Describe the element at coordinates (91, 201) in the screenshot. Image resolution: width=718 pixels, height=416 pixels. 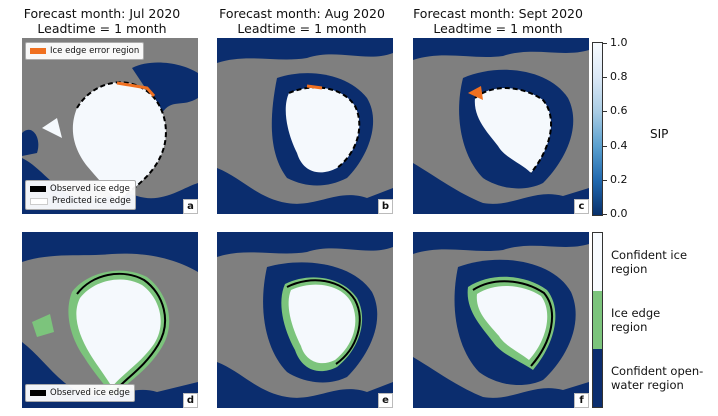
I see `legend-predicted-label: Predicted ice edge` at that location.